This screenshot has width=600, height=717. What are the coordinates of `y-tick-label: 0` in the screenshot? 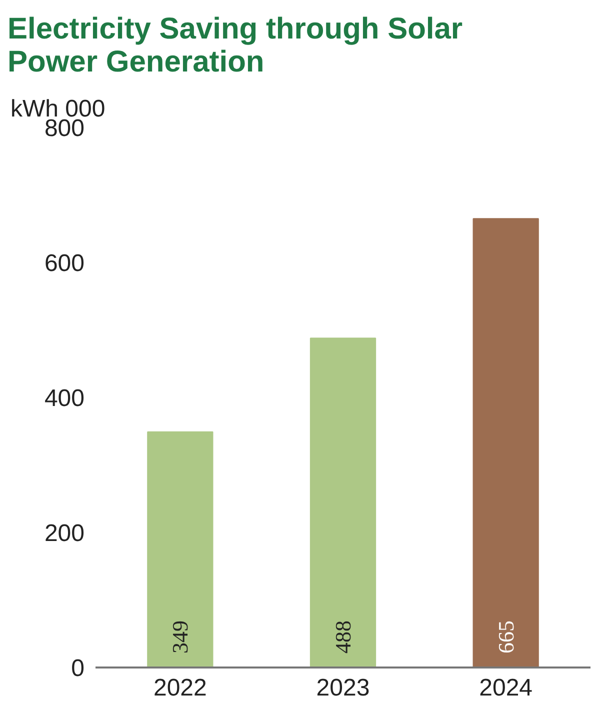 It's located at (78, 668).